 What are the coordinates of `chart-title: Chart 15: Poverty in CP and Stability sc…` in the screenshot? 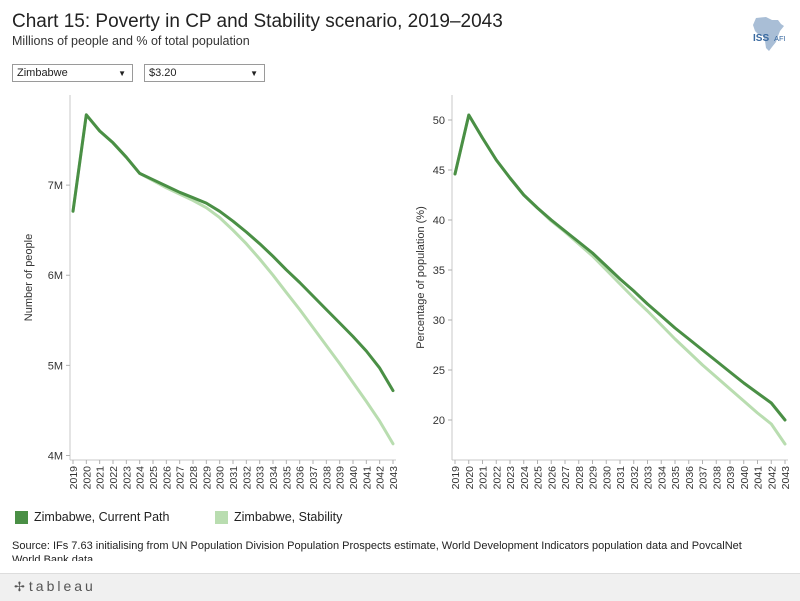 It's located at (257, 21).